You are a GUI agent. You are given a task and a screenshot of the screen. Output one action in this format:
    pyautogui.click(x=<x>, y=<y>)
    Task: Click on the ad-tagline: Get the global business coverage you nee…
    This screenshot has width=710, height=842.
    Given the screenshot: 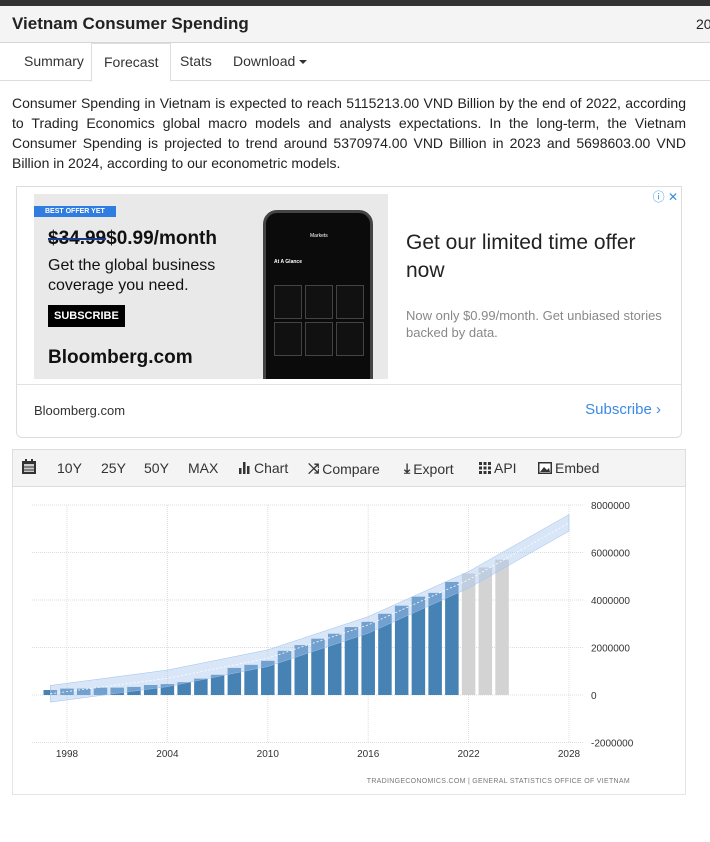 What is the action you would take?
    pyautogui.click(x=132, y=275)
    